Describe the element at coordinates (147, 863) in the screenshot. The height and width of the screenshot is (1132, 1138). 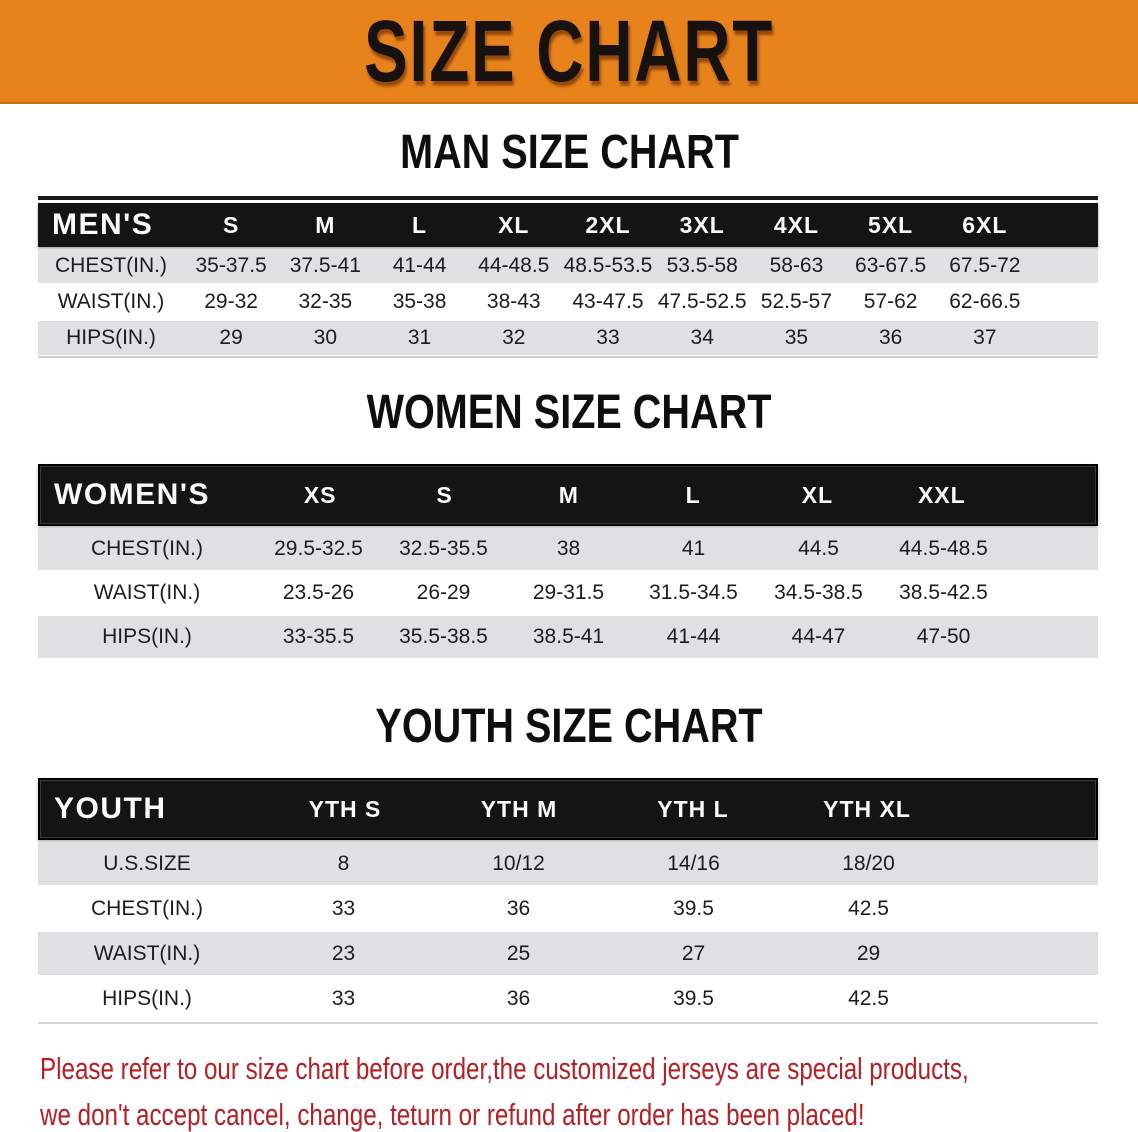
I see `row-label: U.S.SIZE` at that location.